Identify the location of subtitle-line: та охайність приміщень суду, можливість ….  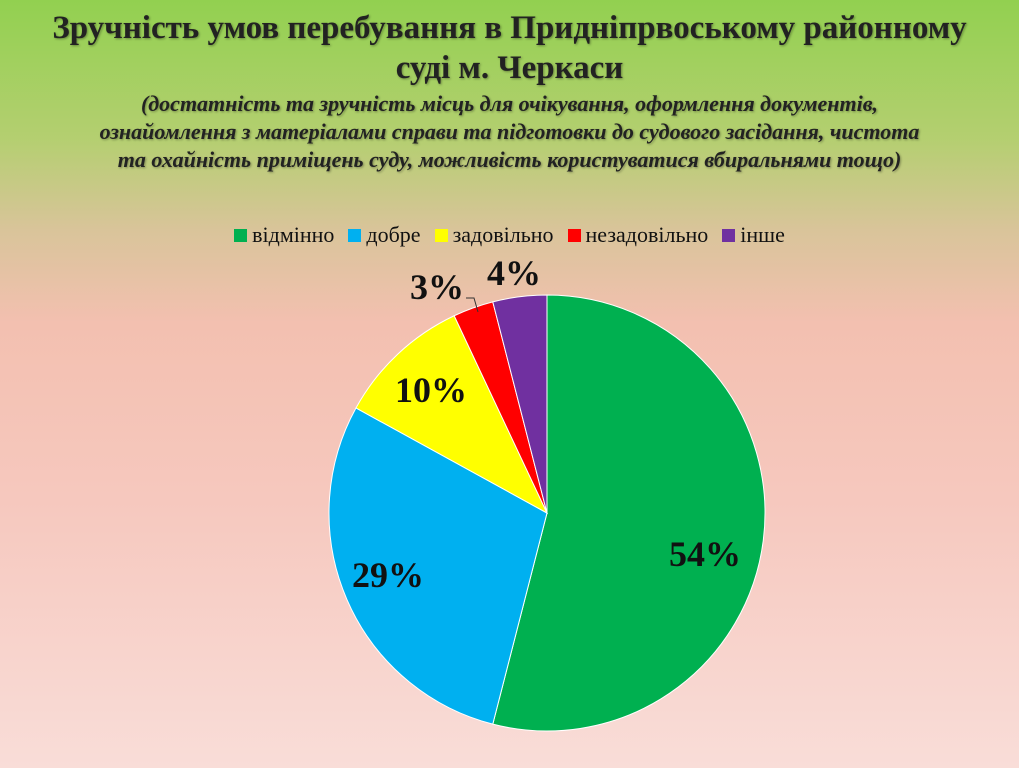
(509, 159).